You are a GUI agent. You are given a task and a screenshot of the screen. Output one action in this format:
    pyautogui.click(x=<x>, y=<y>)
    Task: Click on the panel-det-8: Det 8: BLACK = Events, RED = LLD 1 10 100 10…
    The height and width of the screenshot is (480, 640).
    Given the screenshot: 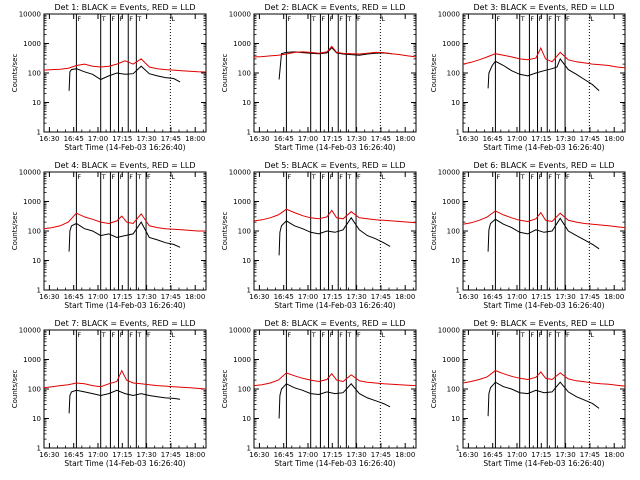 What is the action you would take?
    pyautogui.click(x=319, y=393)
    